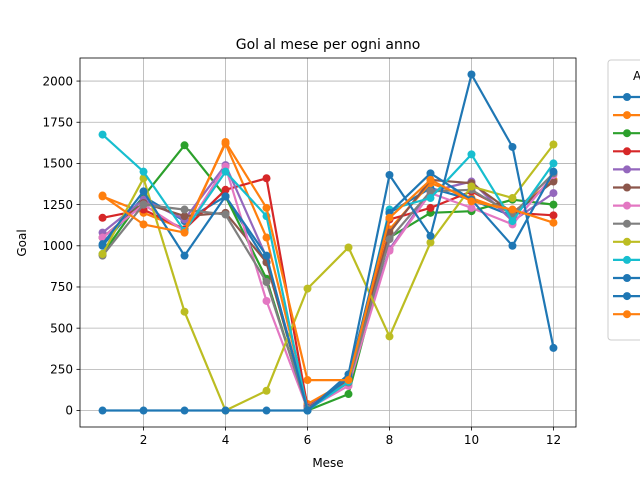 Image resolution: width=640 pixels, height=485 pixels. I want to click on x-tick-label: 8, so click(390, 440).